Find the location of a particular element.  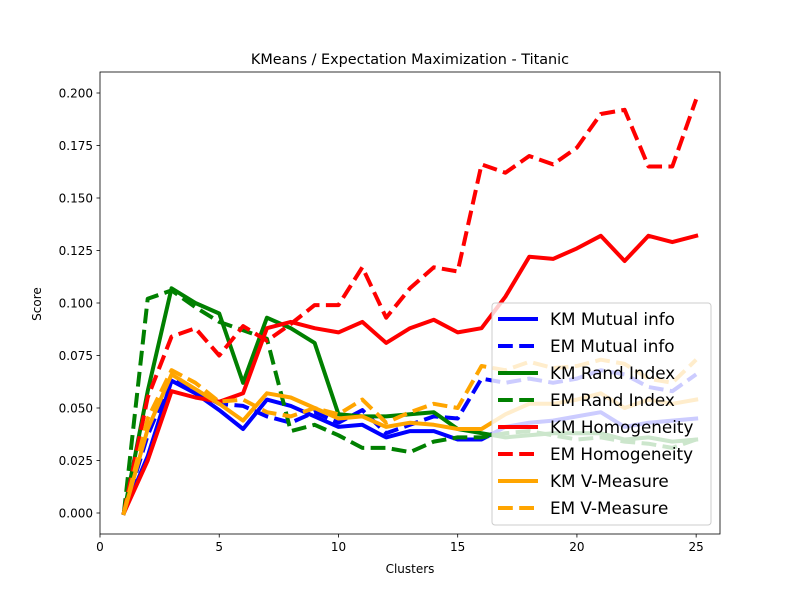

legend-label: KM Rand Index is located at coordinates (612, 373).